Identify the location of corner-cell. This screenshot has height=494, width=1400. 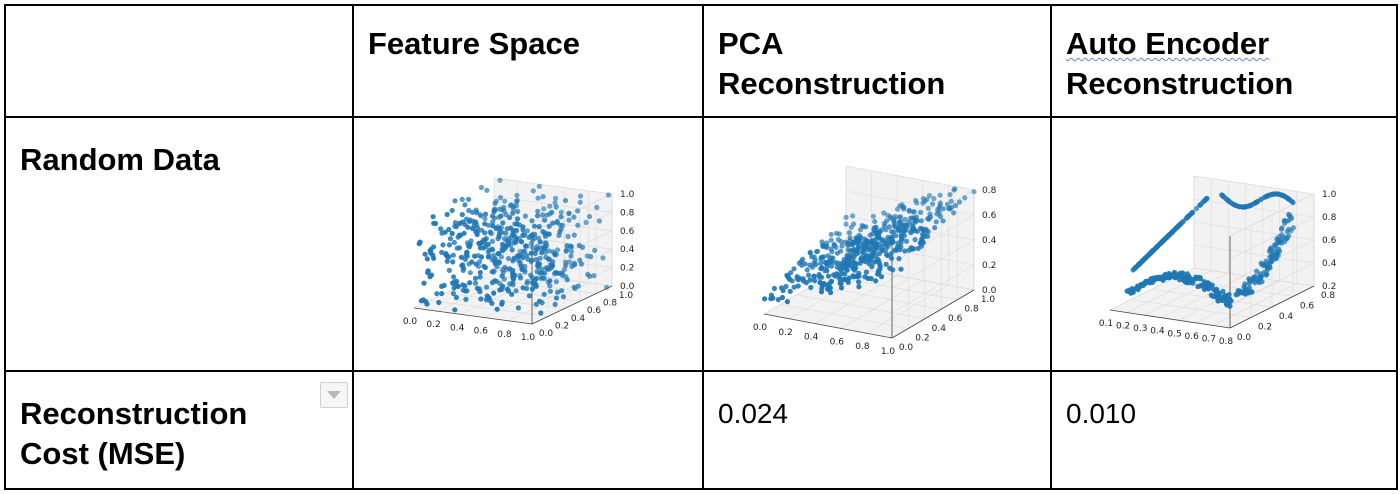
(179, 61).